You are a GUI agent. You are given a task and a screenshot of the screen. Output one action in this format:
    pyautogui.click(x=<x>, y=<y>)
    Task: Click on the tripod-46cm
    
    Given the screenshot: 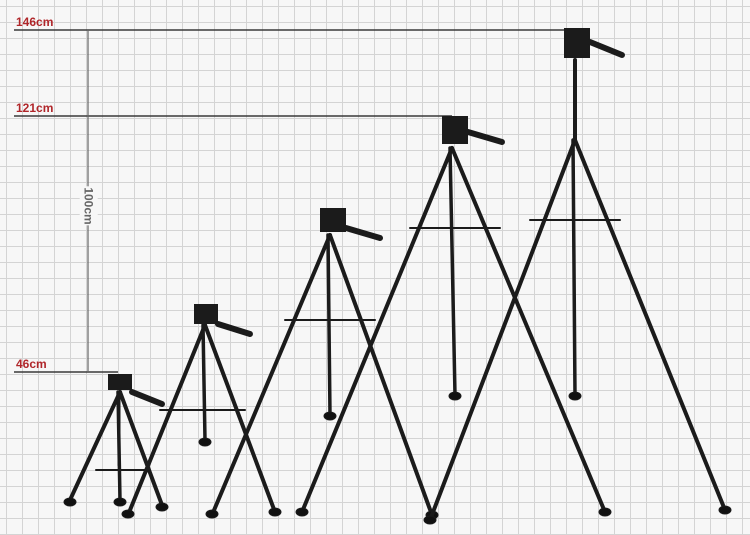 What is the action you would take?
    pyautogui.click(x=116, y=443)
    